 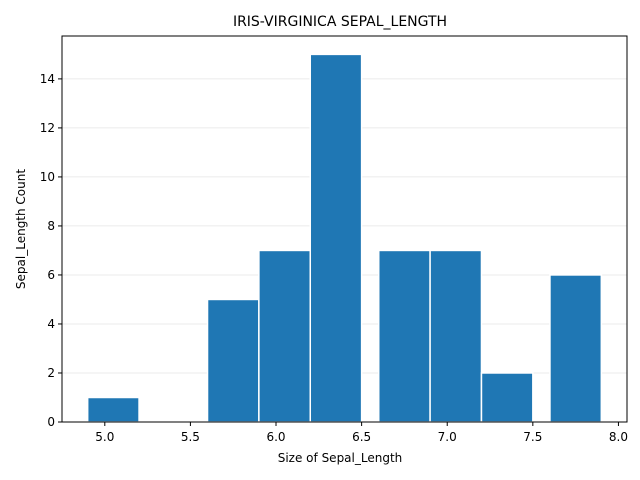 What do you see at coordinates (47, 177) in the screenshot?
I see `y-tick-label: 10` at bounding box center [47, 177].